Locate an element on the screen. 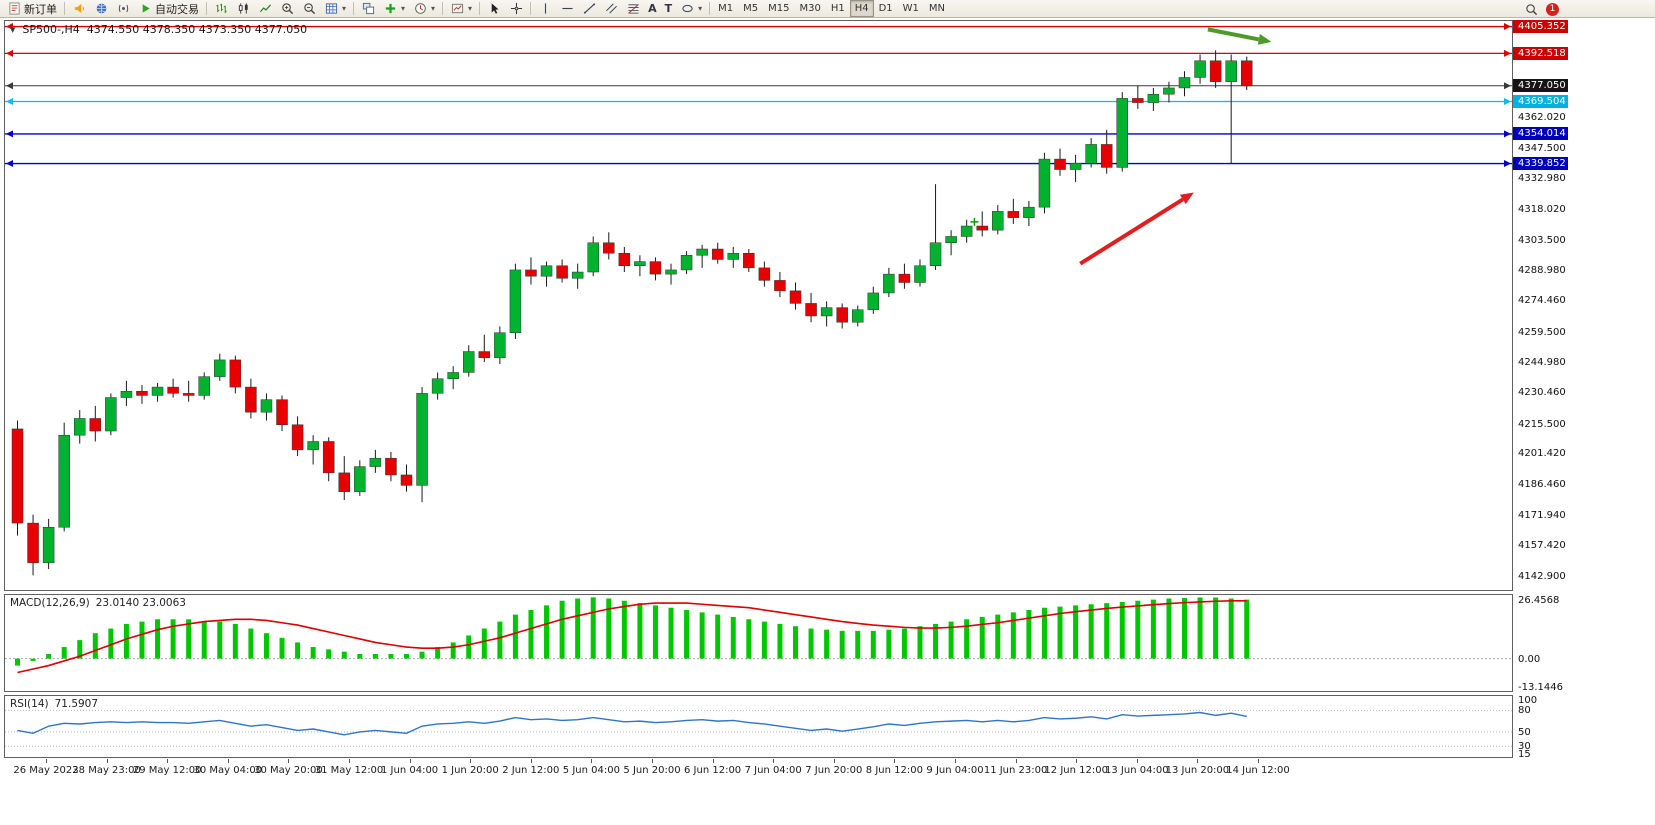  timeframe-m1-button: M1 is located at coordinates (726, 8).